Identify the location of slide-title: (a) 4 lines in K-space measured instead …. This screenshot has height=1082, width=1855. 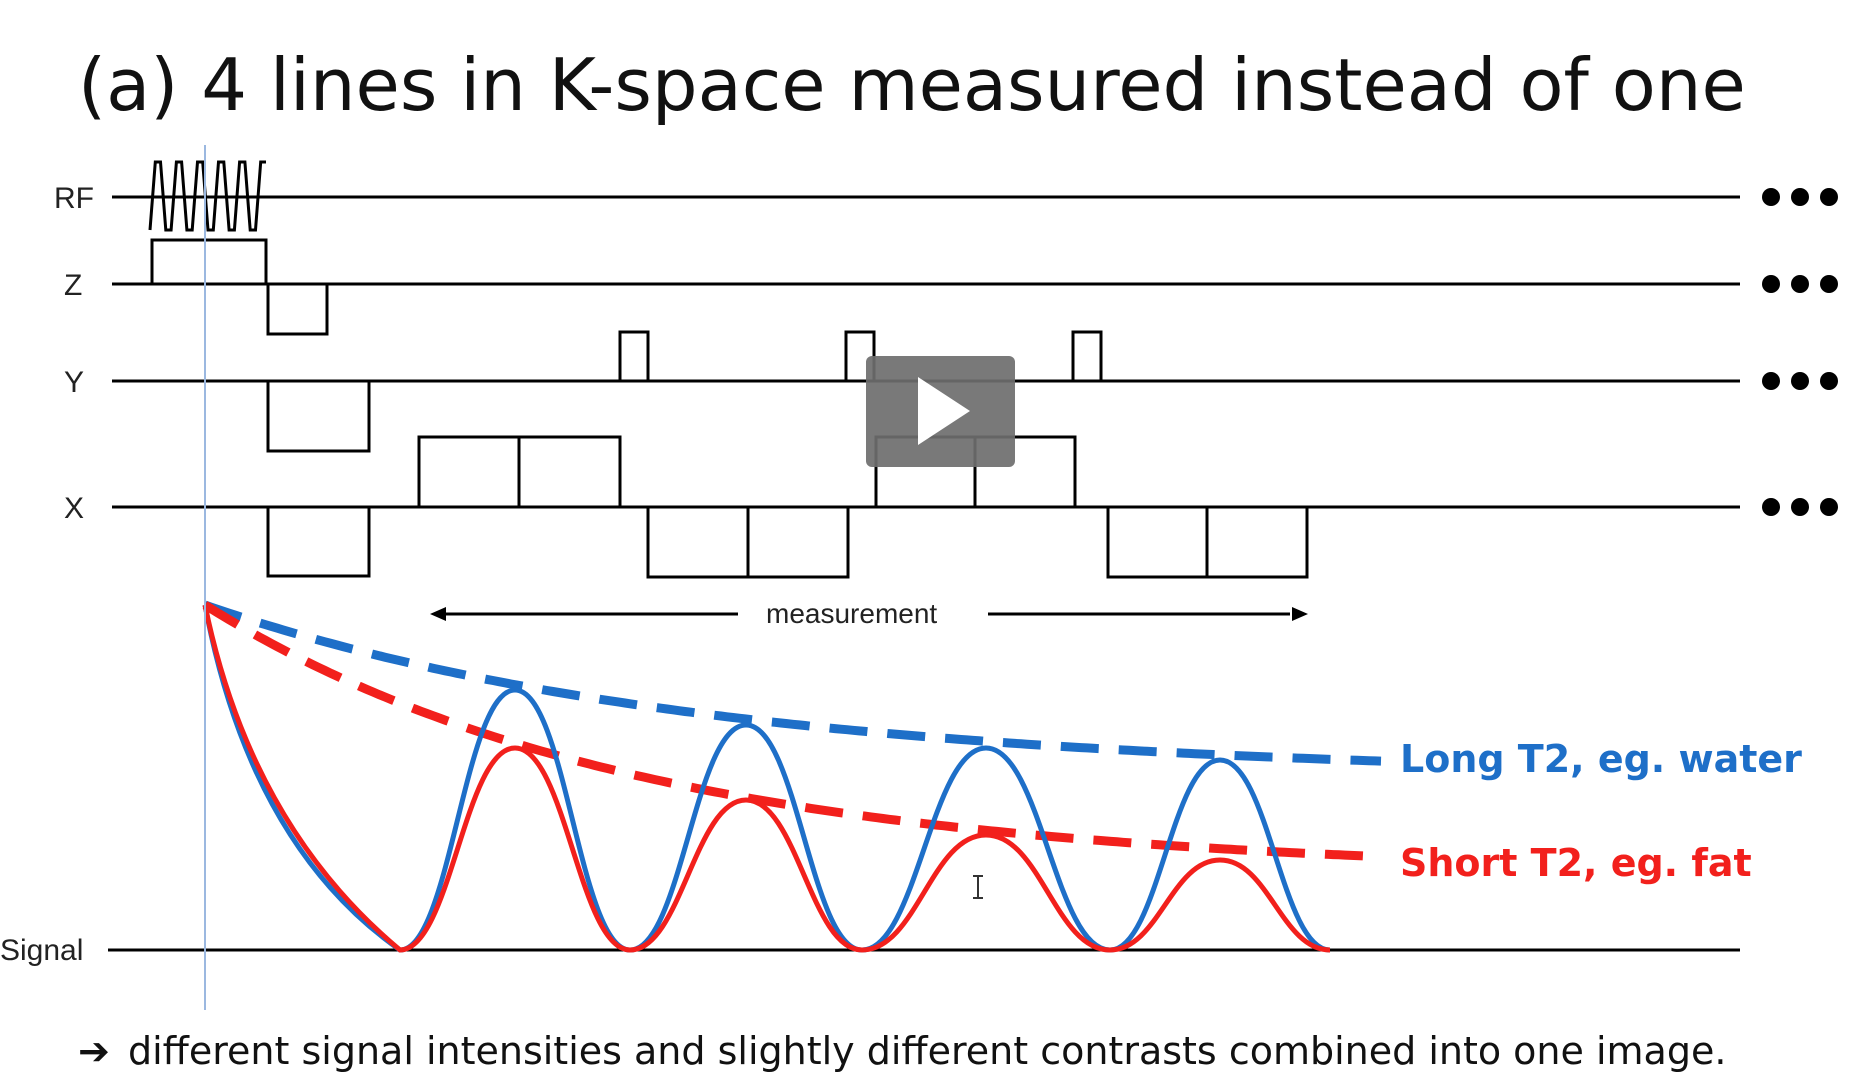
(912, 85).